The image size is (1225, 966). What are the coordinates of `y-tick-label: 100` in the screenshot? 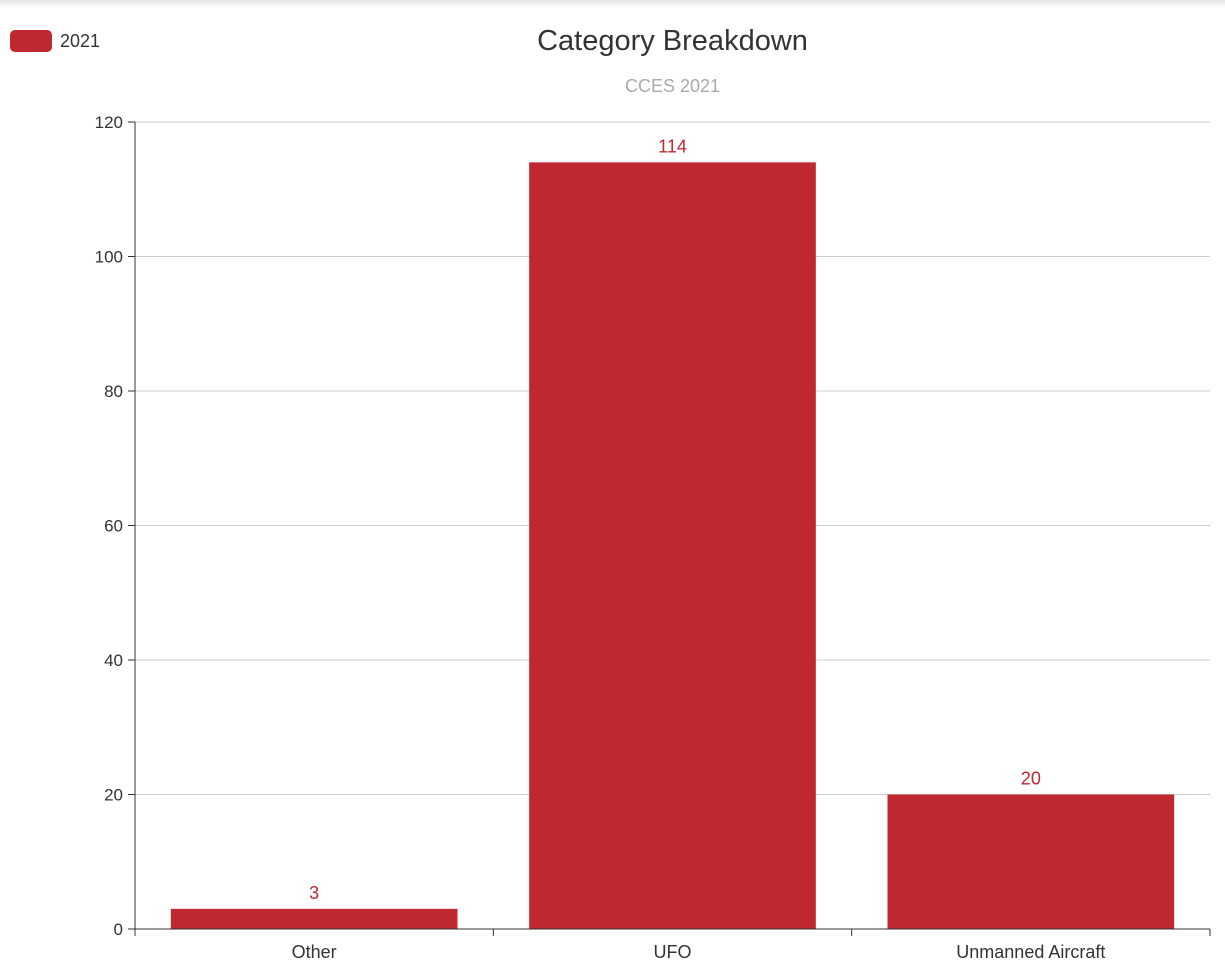 It's located at (109, 257).